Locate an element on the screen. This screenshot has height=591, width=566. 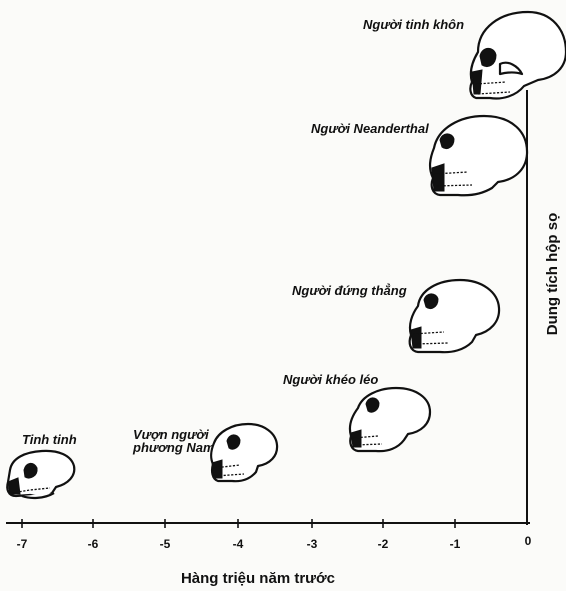
x-tick-label: -2 is located at coordinates (383, 544).